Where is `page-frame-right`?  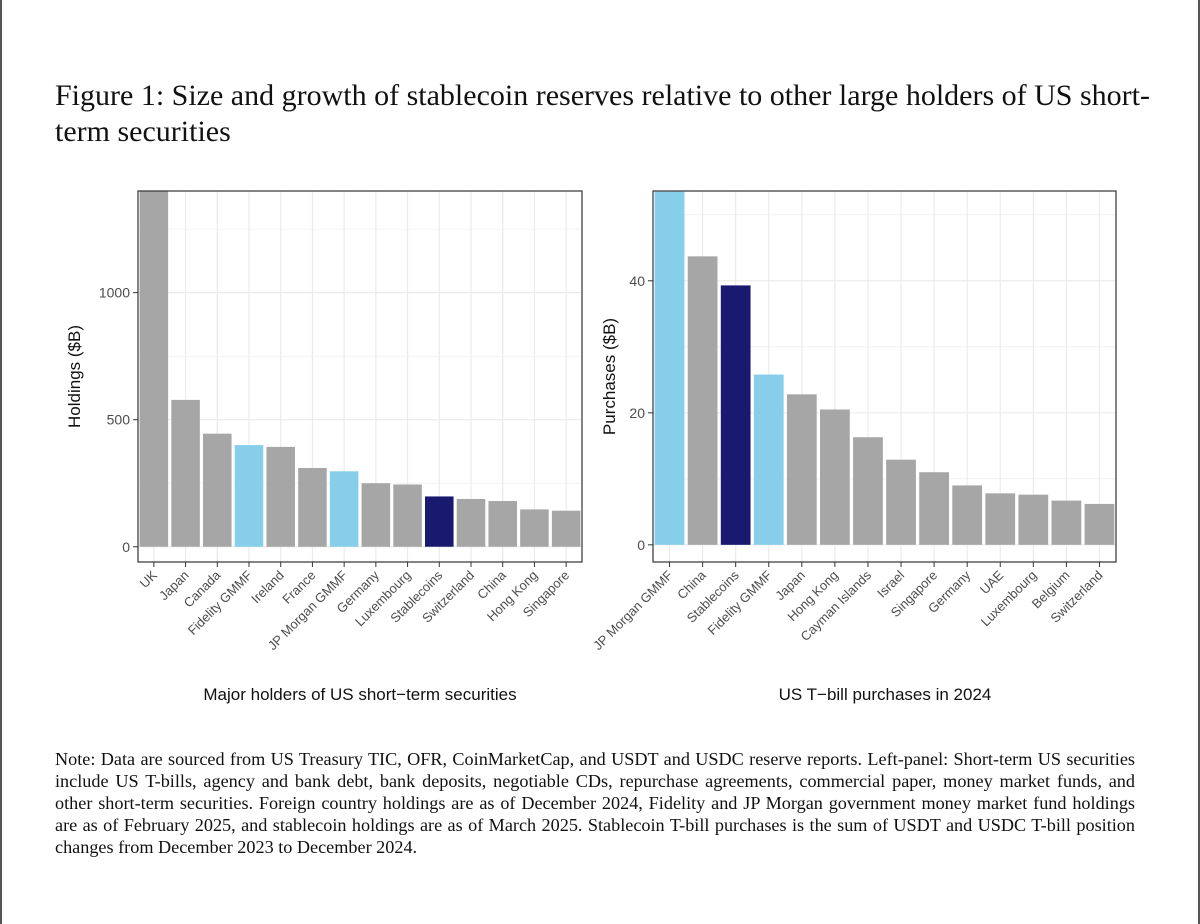
page-frame-right is located at coordinates (1199, 462).